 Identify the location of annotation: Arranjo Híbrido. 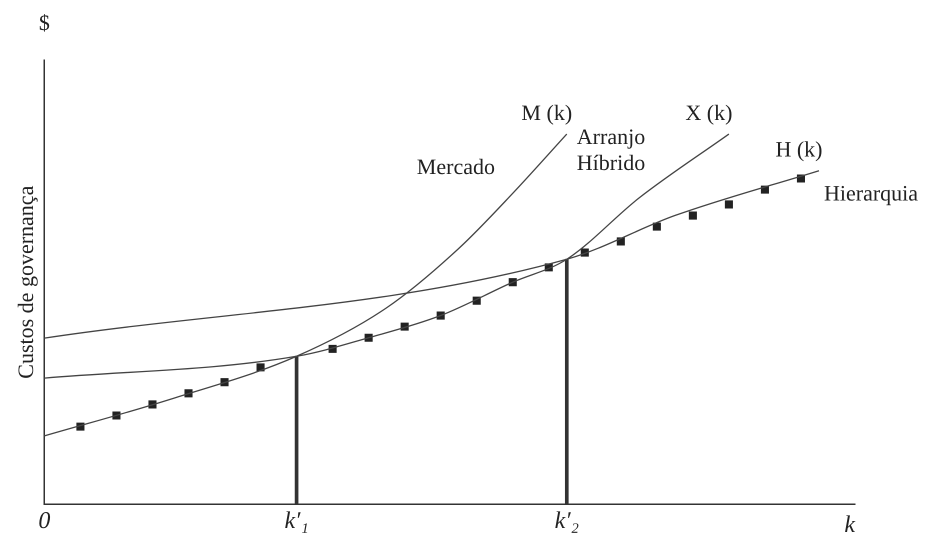
(611, 150).